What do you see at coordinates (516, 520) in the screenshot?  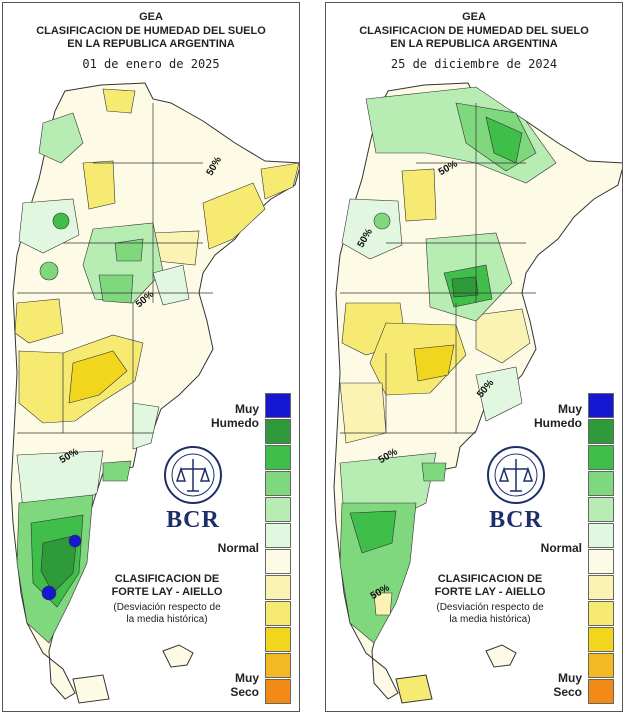 I see `bcr-wordmark: BCR` at bounding box center [516, 520].